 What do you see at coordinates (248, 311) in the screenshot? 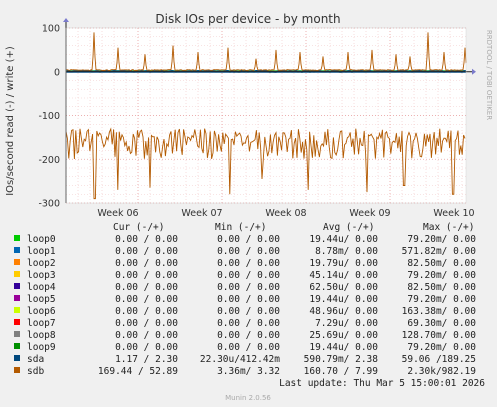
I see `legend-min-loop6: 0.00 / 0.00` at bounding box center [248, 311].